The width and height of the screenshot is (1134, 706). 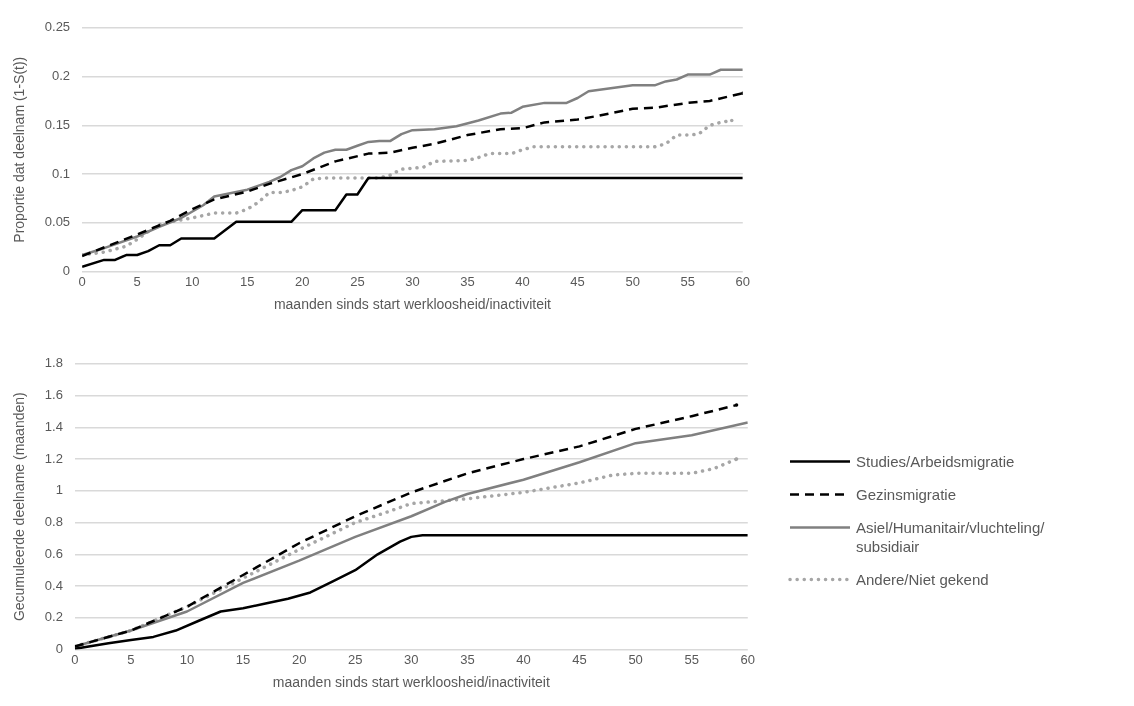 I want to click on y-tick-label: 1, so click(x=59, y=490).